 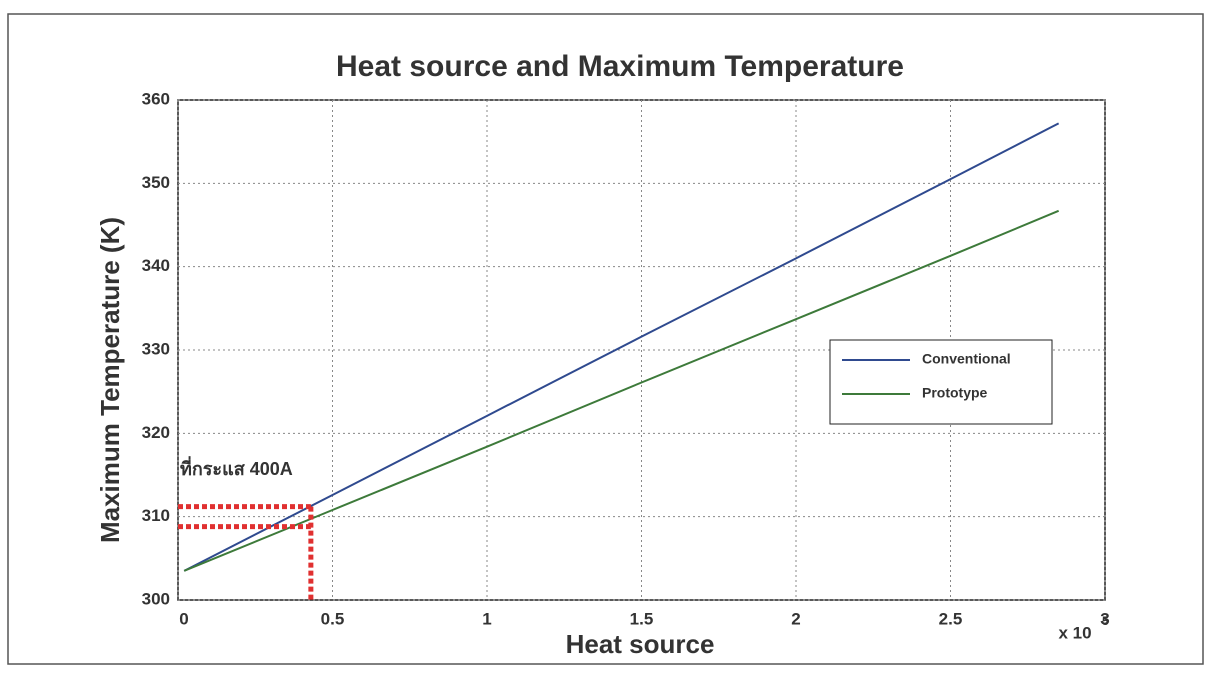 I want to click on x-tick-label: 2, so click(x=795, y=618).